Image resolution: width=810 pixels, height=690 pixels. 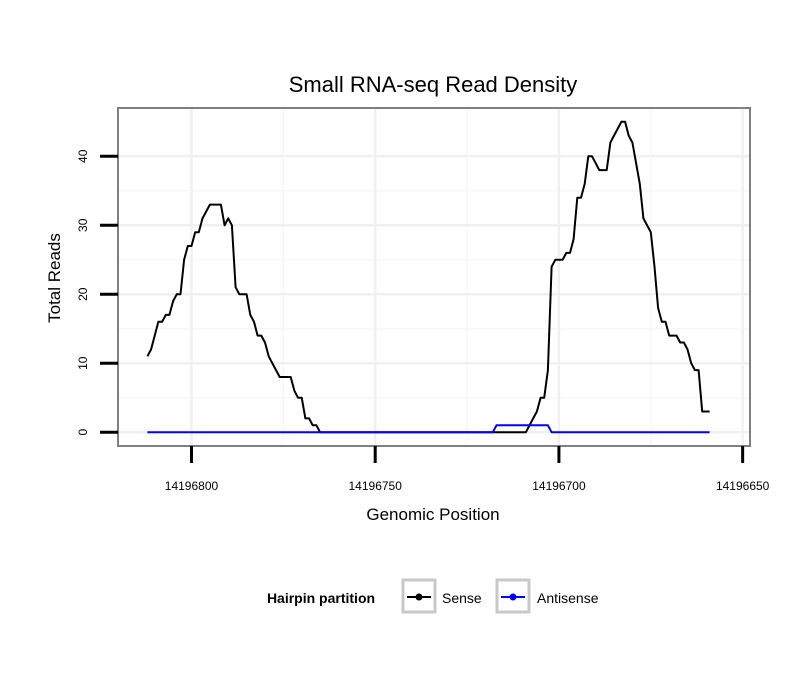 What do you see at coordinates (559, 486) in the screenshot?
I see `x-tick-label: 14196700` at bounding box center [559, 486].